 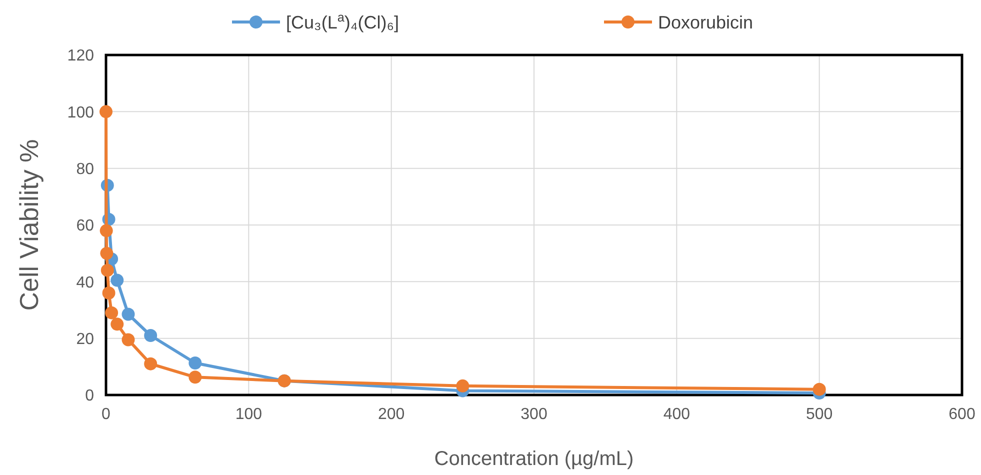 I want to click on legend-label: Doxorubicin, so click(x=706, y=22).